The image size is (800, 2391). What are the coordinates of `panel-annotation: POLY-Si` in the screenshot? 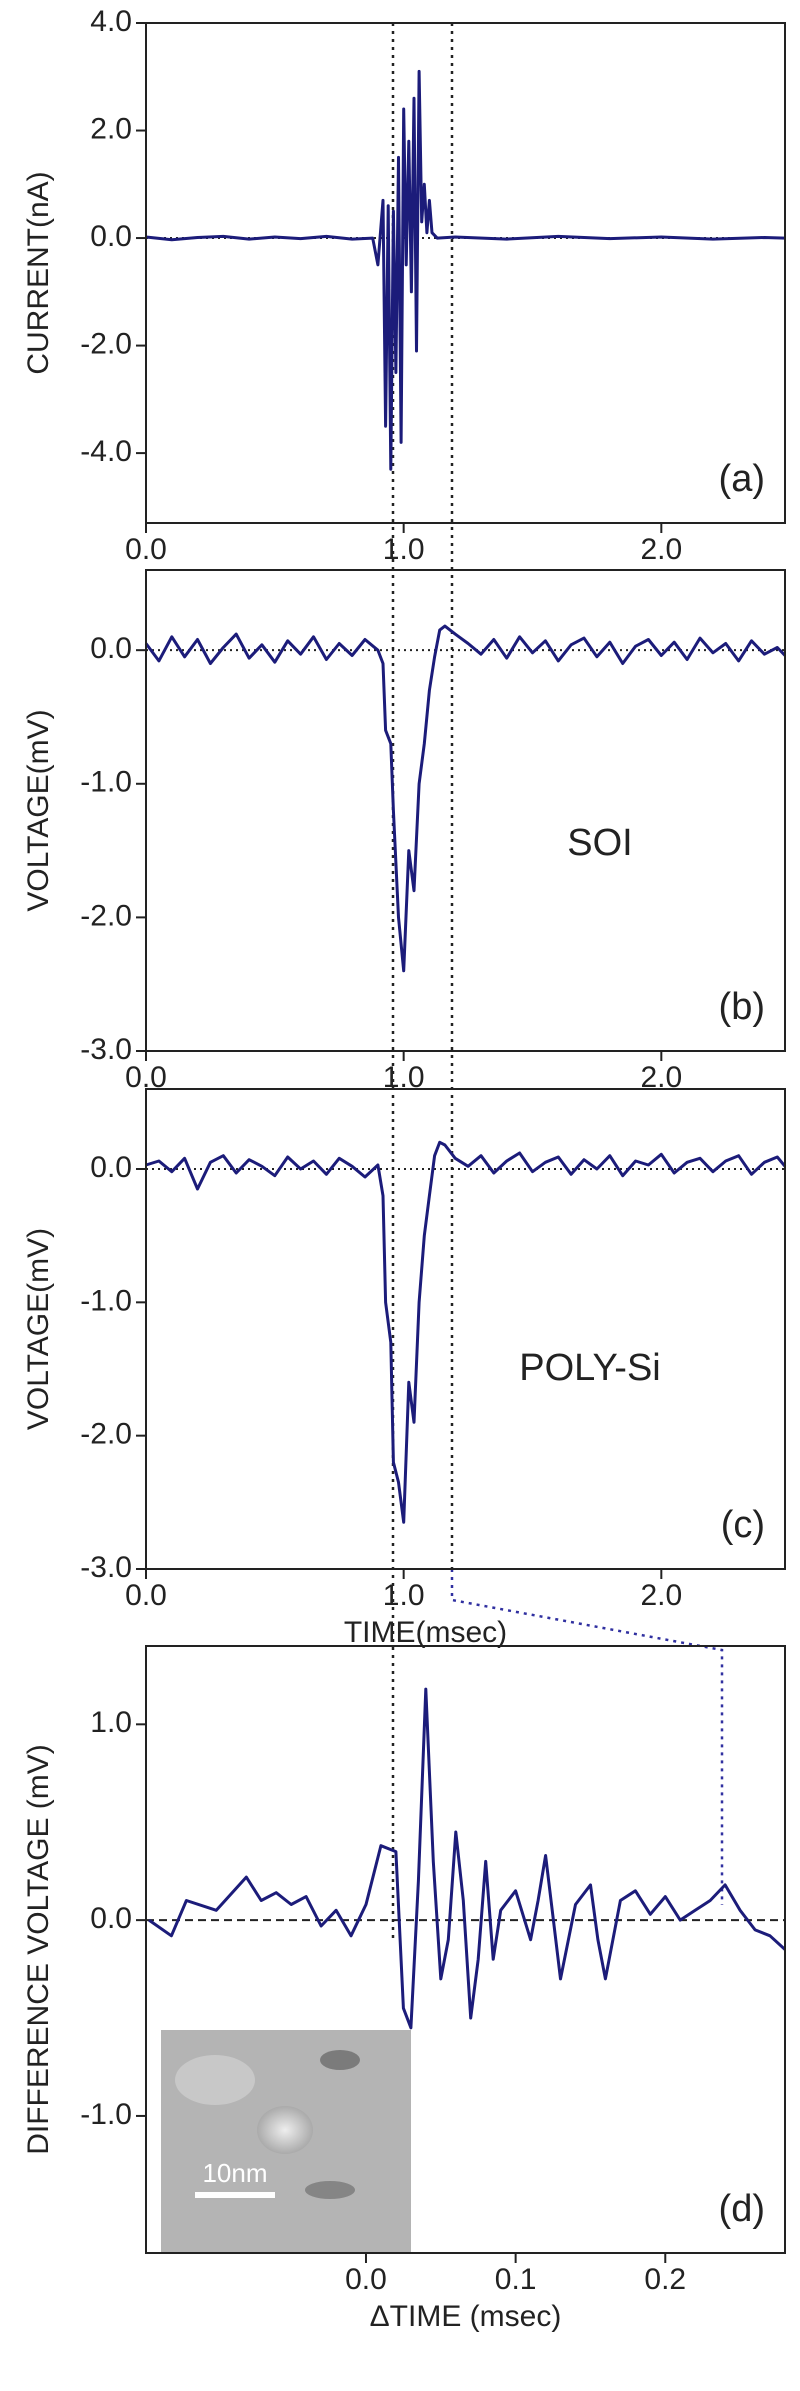 It's located at (590, 1368).